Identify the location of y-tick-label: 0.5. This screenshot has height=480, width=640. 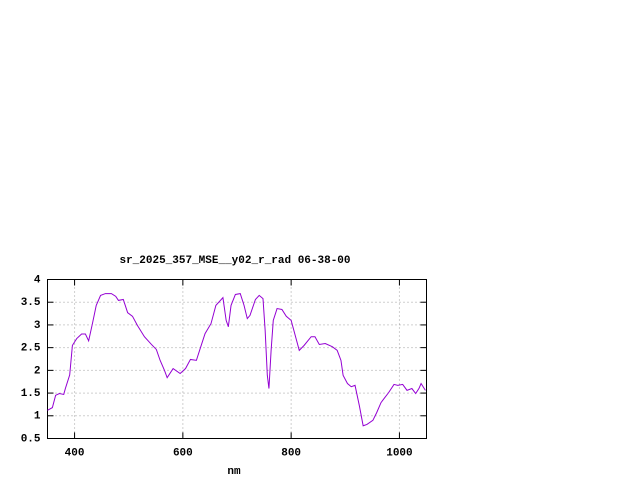
(31, 439).